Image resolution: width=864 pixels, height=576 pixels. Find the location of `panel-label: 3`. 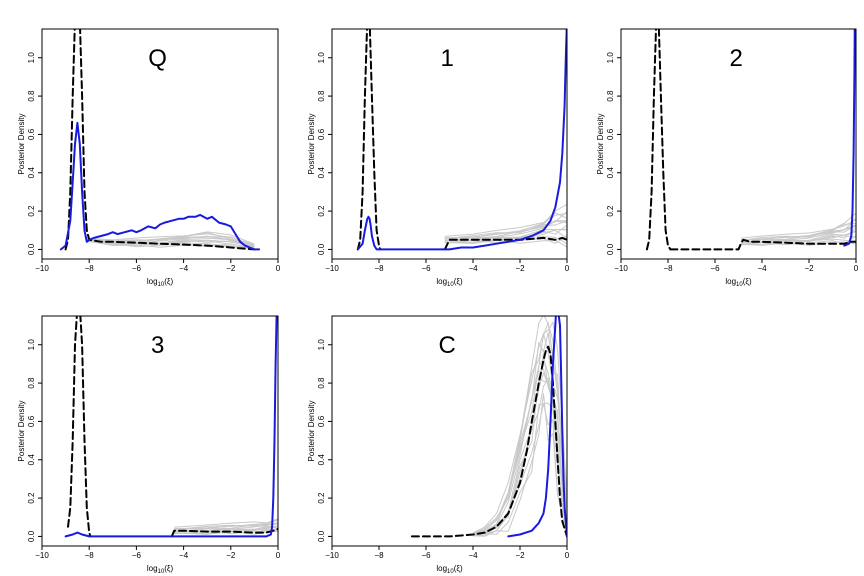

panel-label: 3 is located at coordinates (157, 345).